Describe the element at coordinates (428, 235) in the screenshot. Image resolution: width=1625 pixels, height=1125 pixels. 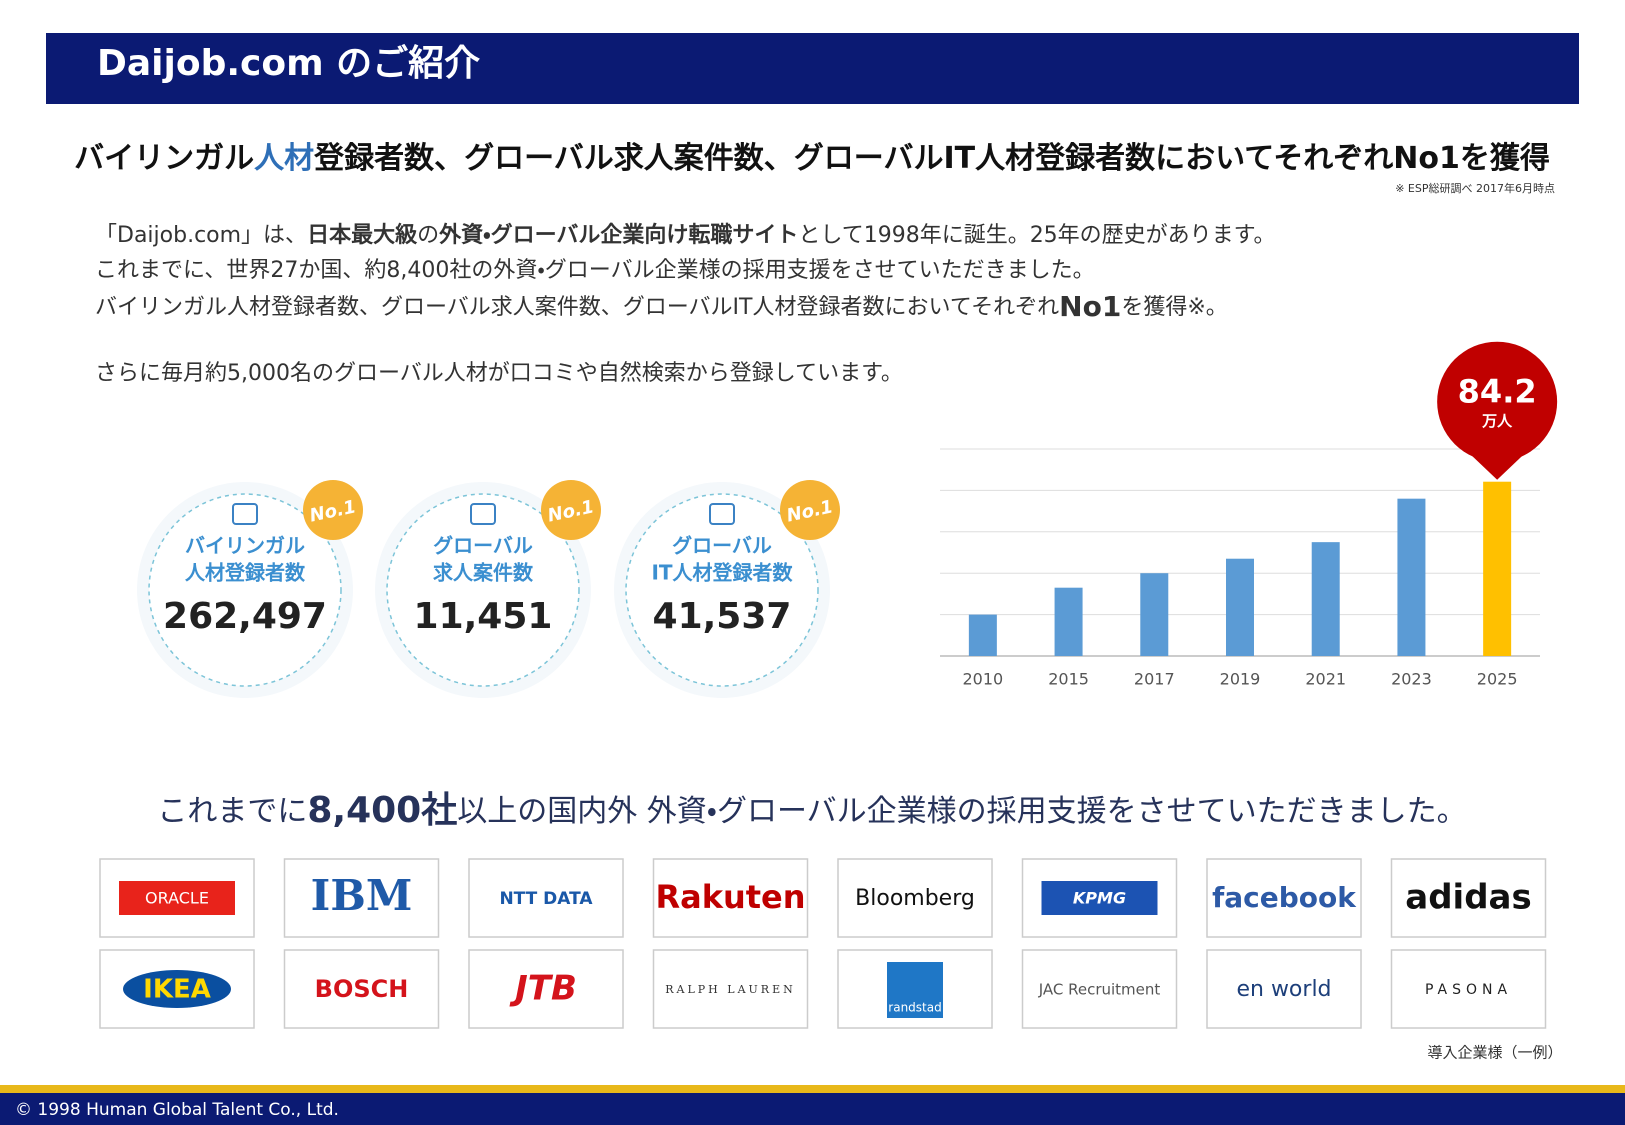
I see `paragraph-segment: の` at that location.